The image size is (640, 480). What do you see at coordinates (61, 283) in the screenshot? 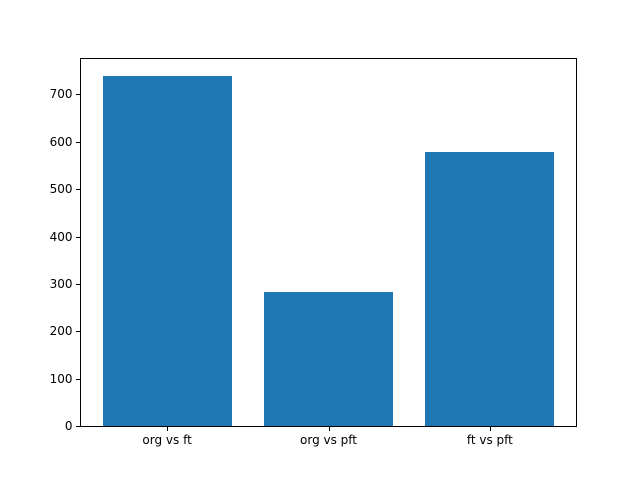
I see `y-tick-label-300: 300` at bounding box center [61, 283].